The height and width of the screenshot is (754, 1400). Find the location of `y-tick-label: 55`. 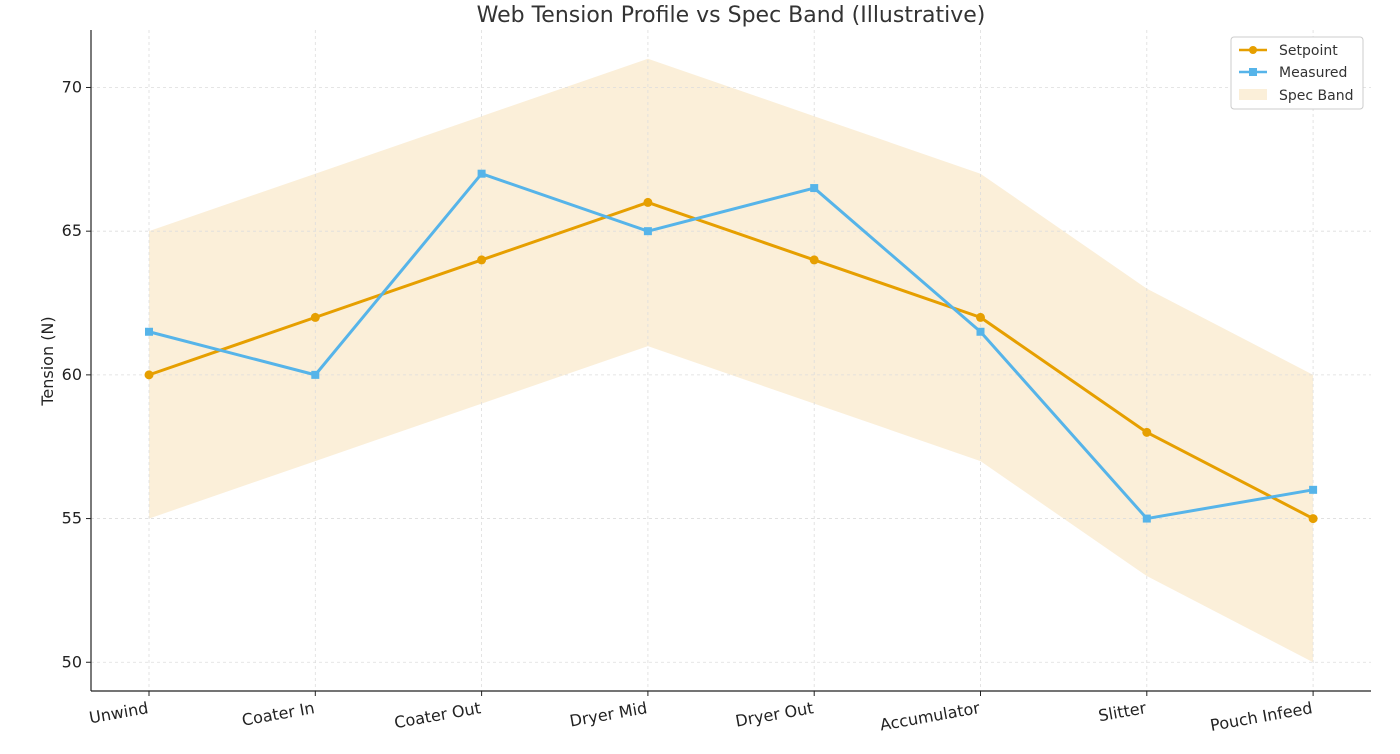

y-tick-label: 55 is located at coordinates (72, 518).